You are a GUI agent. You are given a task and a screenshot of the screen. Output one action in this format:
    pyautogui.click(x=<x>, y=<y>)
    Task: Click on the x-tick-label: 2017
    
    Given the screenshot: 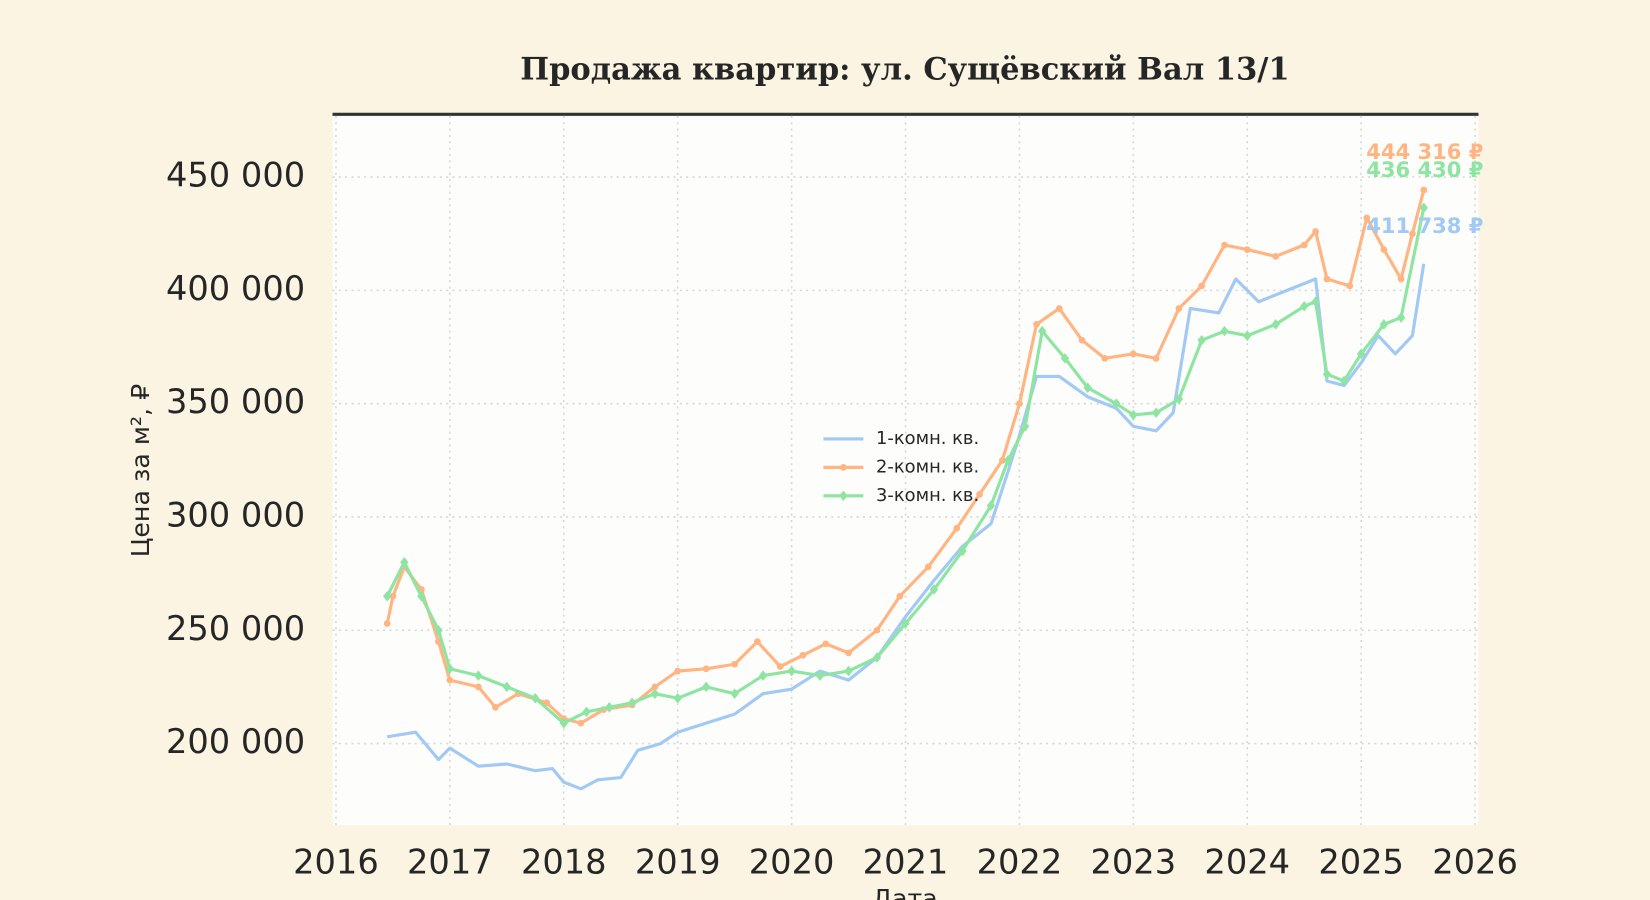 What is the action you would take?
    pyautogui.click(x=450, y=862)
    